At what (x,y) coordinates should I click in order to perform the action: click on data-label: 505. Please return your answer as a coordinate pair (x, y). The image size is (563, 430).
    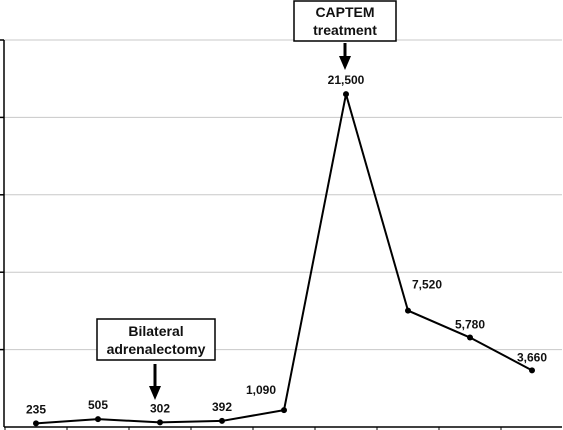
    Looking at the image, I should click on (98, 405).